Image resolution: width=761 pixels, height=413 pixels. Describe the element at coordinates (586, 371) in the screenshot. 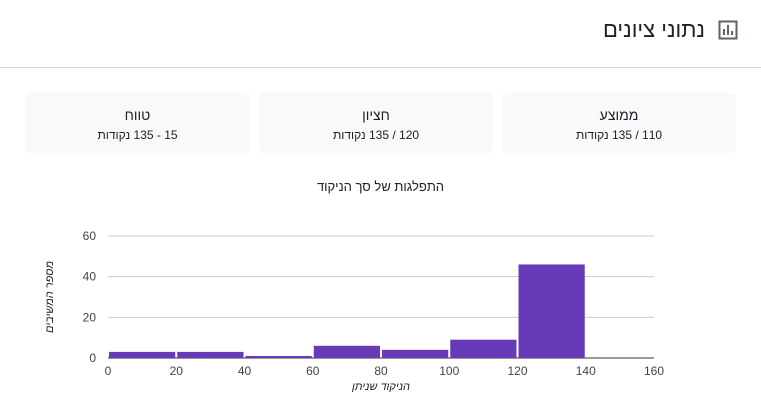

I see `x-tick-7: 140` at that location.